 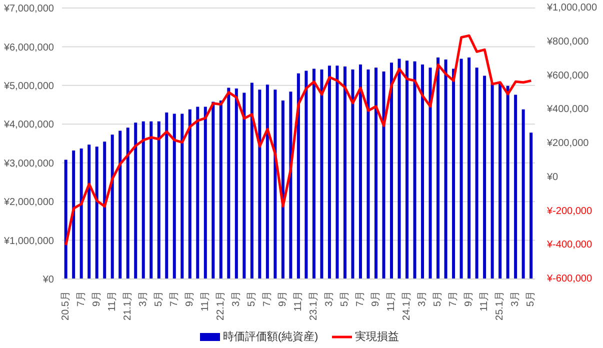 What do you see at coordinates (572, 8) in the screenshot?
I see `y2-tick-label: ¥1,000,000` at bounding box center [572, 8].